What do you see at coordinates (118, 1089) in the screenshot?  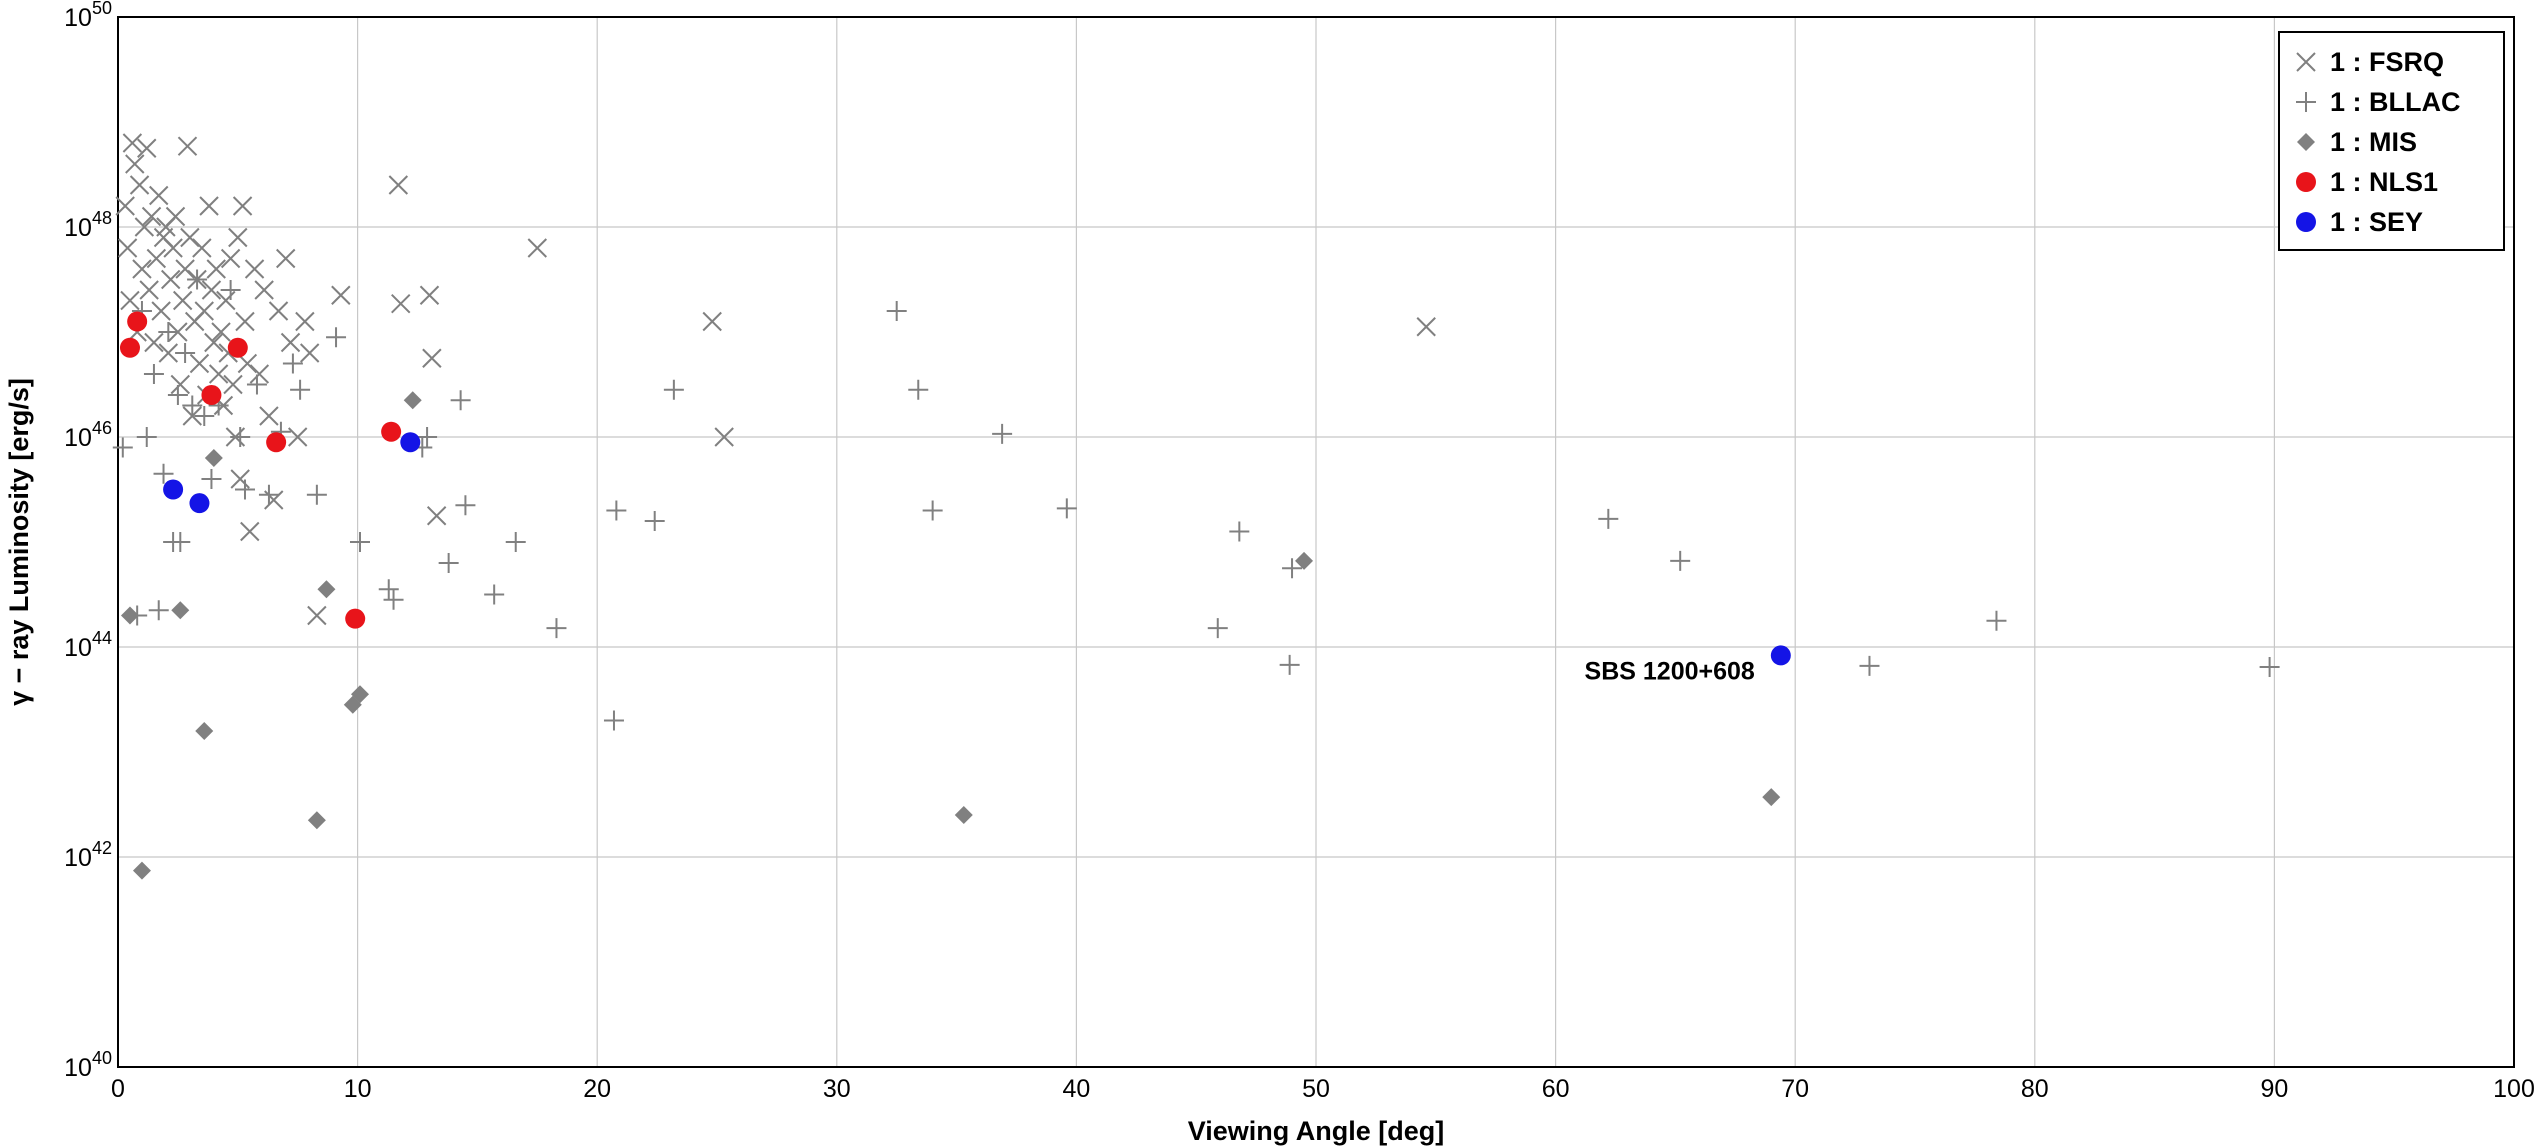 I see `x-tick-label: 0` at bounding box center [118, 1089].